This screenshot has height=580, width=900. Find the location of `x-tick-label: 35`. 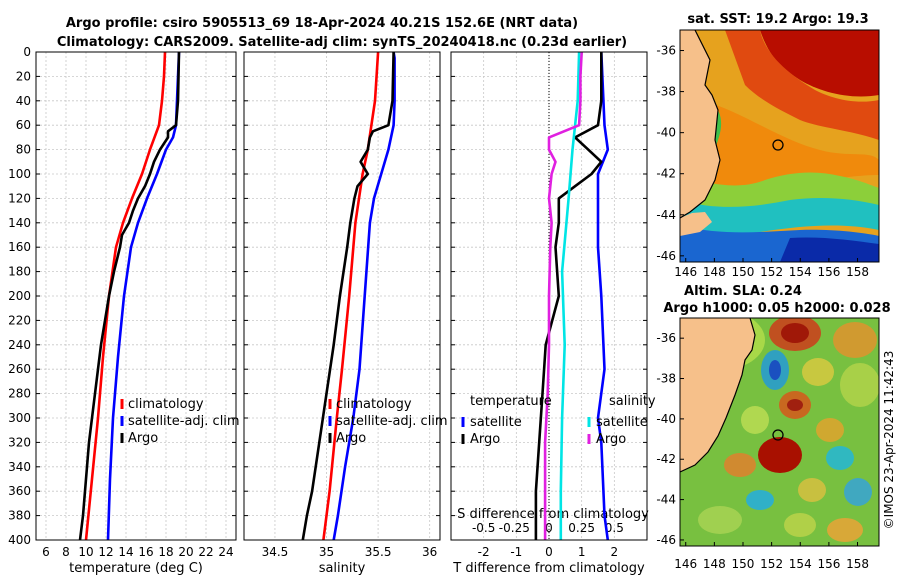

x-tick-label: 35 is located at coordinates (326, 552).